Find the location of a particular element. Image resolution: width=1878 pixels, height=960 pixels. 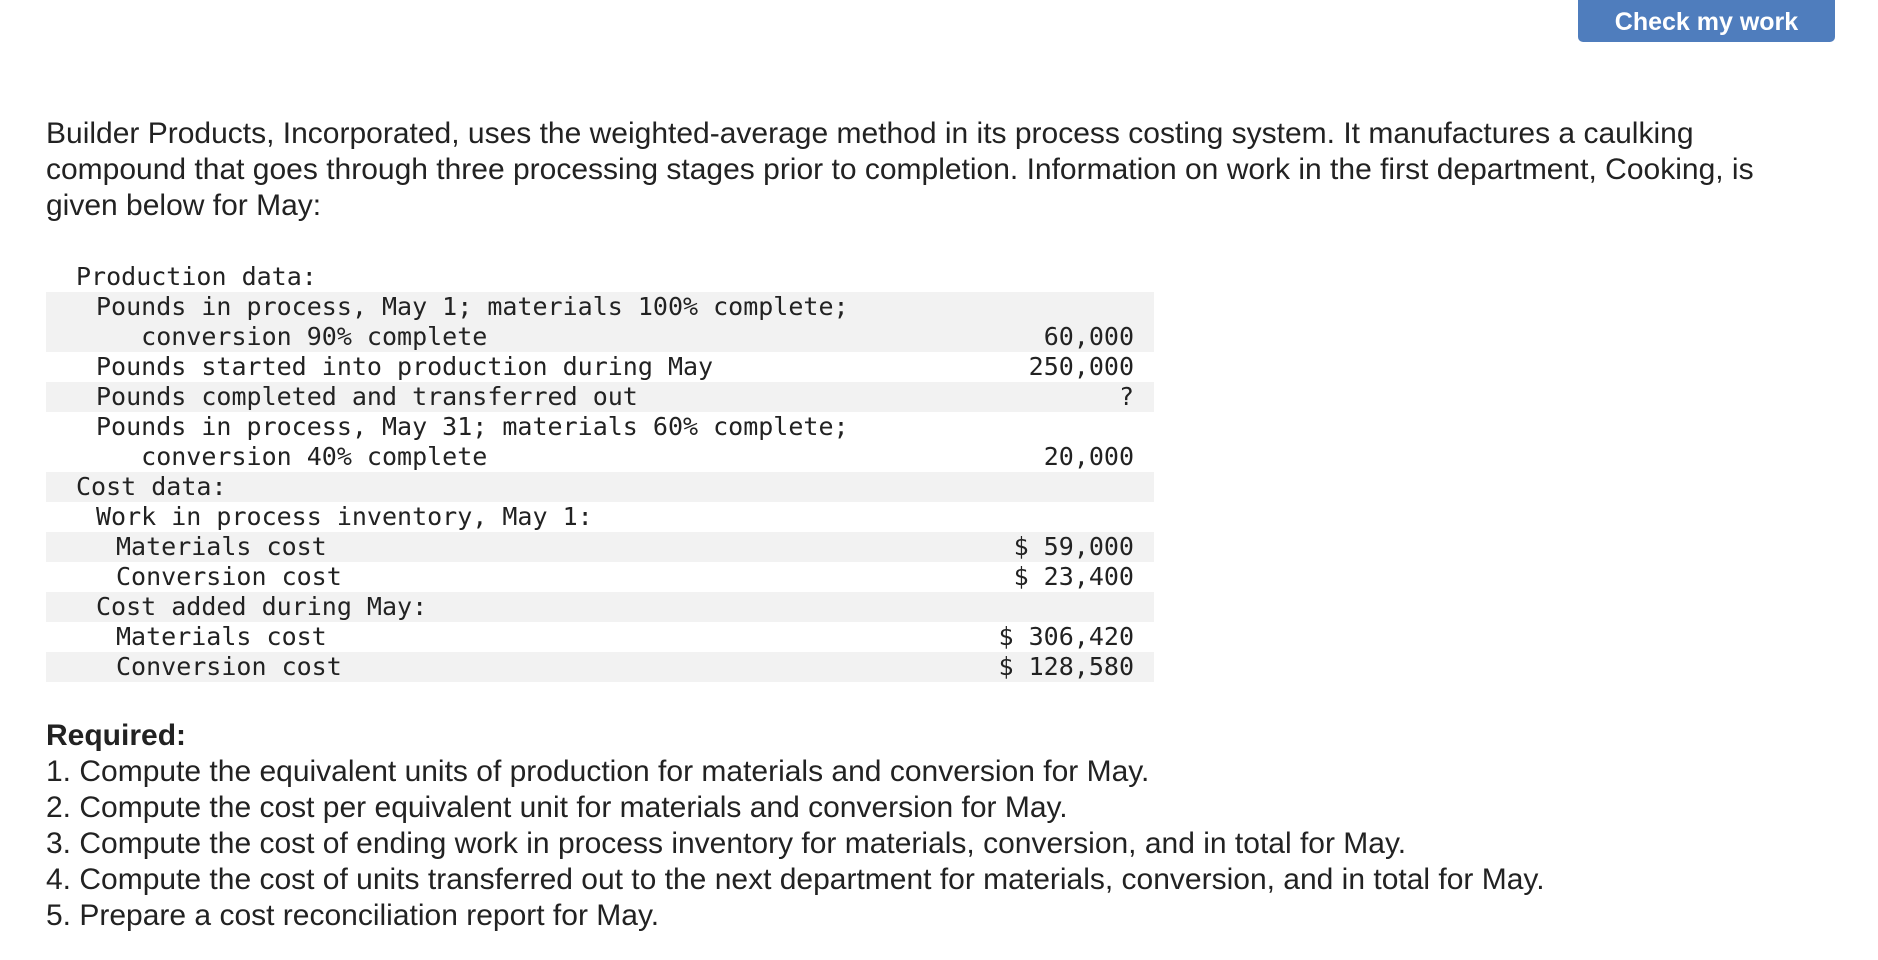

required-heading: Required: is located at coordinates (116, 735).